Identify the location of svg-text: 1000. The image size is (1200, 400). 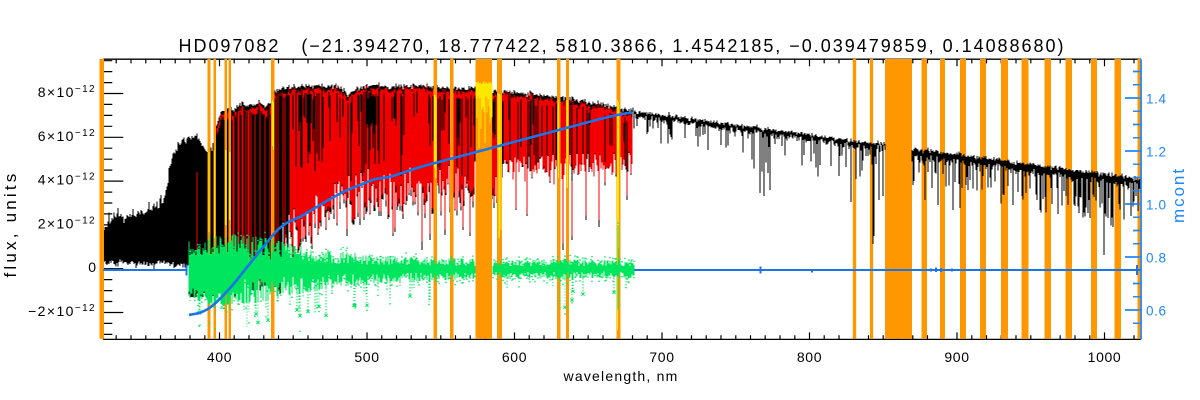
(1105, 357).